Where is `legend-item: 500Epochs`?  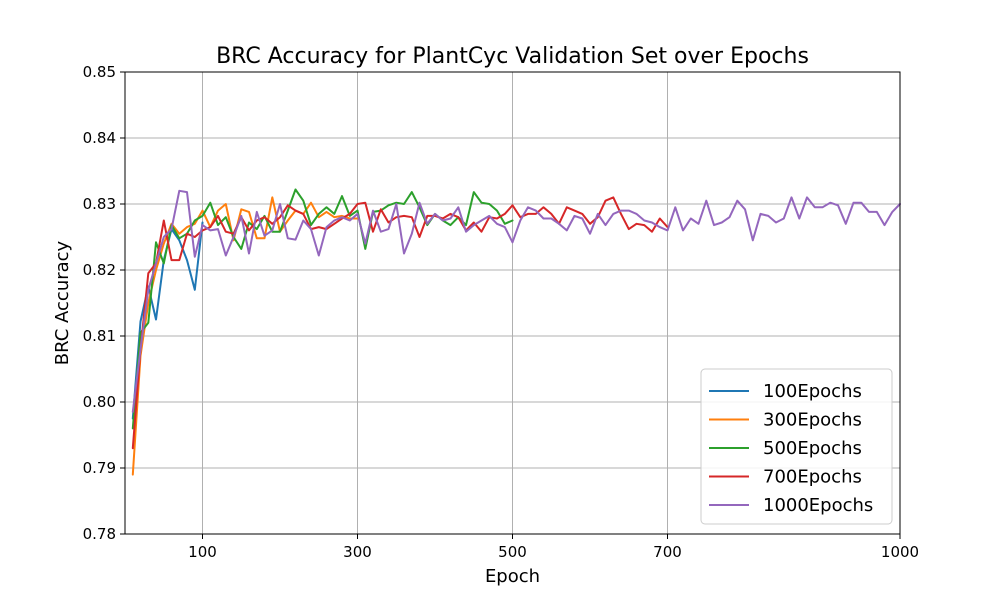 legend-item: 500Epochs is located at coordinates (785, 448).